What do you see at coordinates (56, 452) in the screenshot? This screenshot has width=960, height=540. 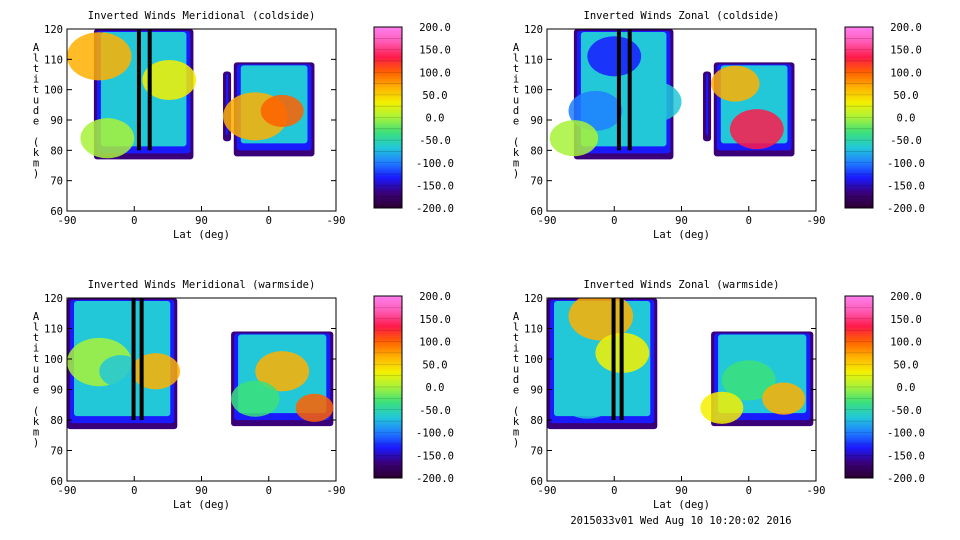 I see `y-tick-label: 70` at bounding box center [56, 452].